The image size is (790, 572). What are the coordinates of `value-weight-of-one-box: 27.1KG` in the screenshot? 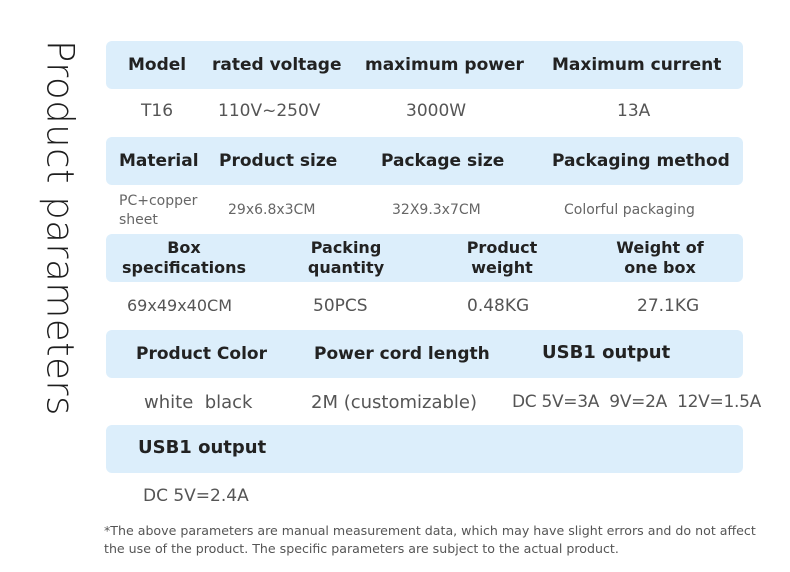 It's located at (668, 306).